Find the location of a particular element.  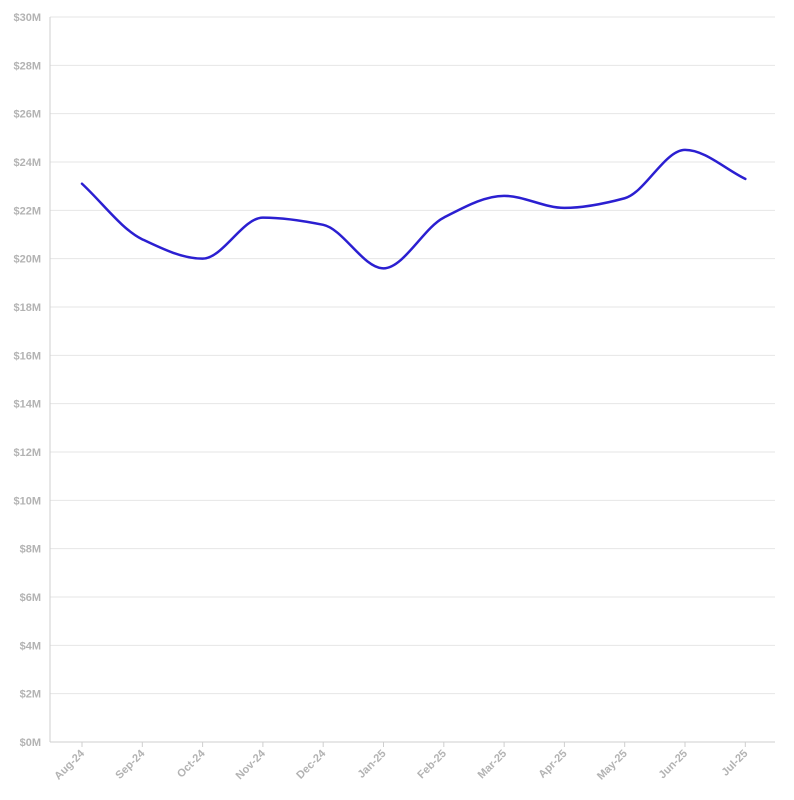

x-tick-label: Mar-25 is located at coordinates (493, 765).